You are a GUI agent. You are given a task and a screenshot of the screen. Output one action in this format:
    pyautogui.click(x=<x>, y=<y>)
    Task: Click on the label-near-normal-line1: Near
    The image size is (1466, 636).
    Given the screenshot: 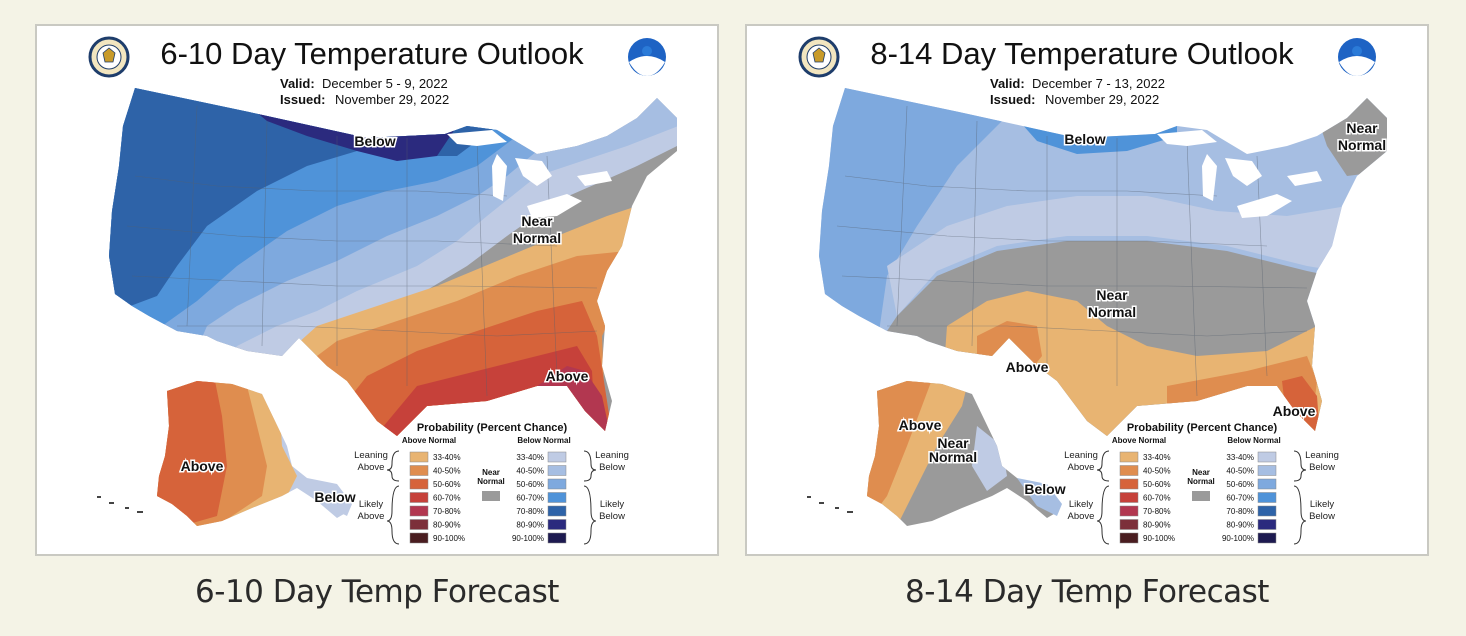 What is the action you would take?
    pyautogui.click(x=537, y=221)
    